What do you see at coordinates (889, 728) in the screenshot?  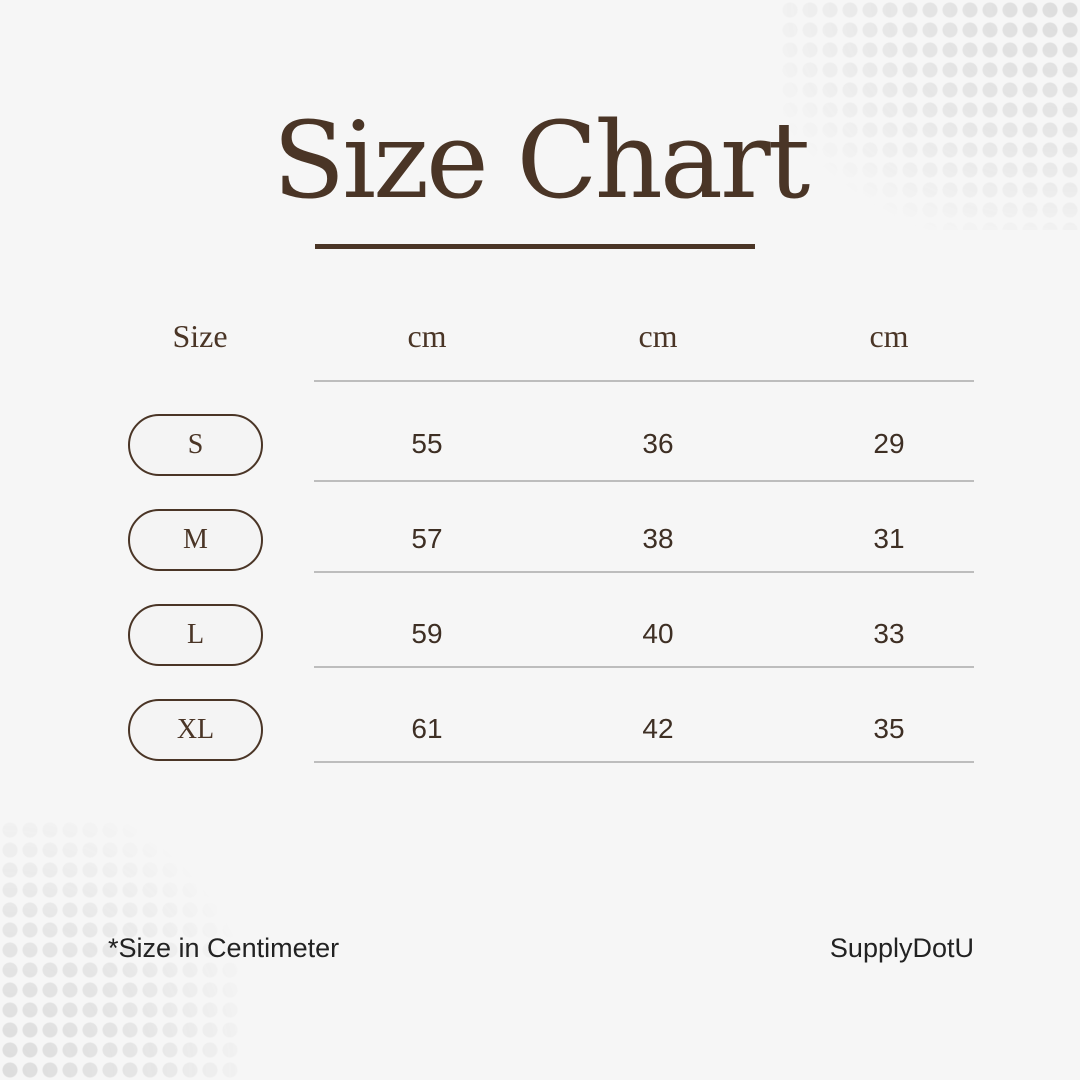 I see `table-cell: 35` at bounding box center [889, 728].